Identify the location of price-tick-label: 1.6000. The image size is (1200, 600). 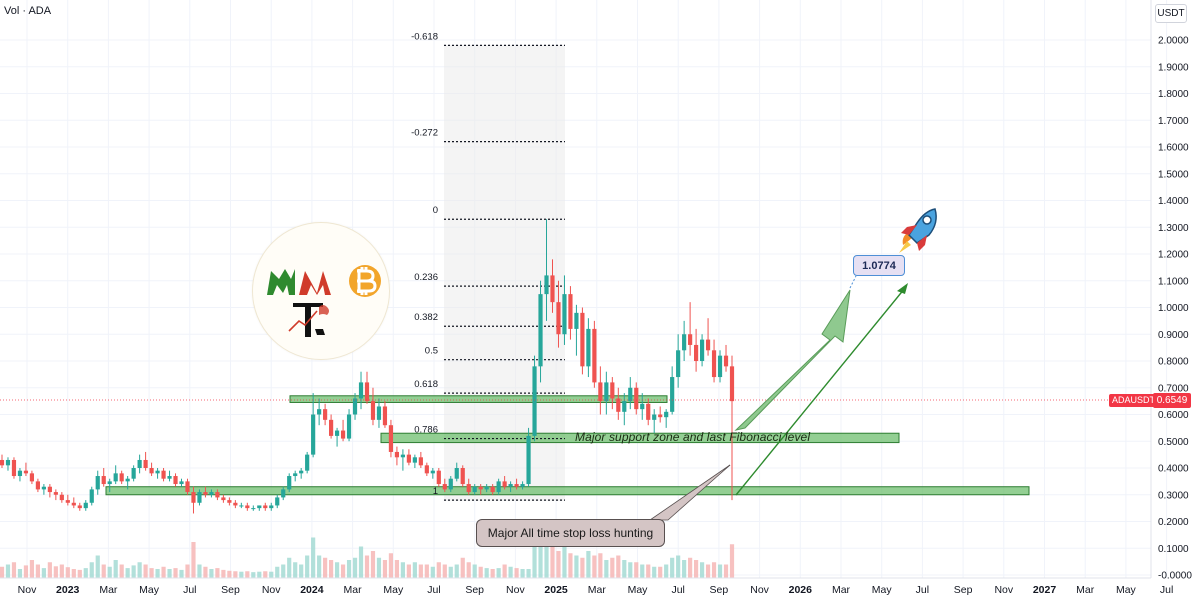
(1173, 148).